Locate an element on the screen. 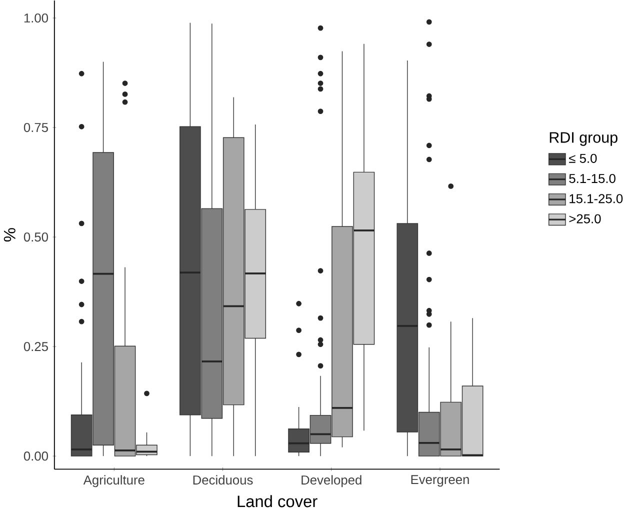  x-tick-label: Agriculture is located at coordinates (113, 481).